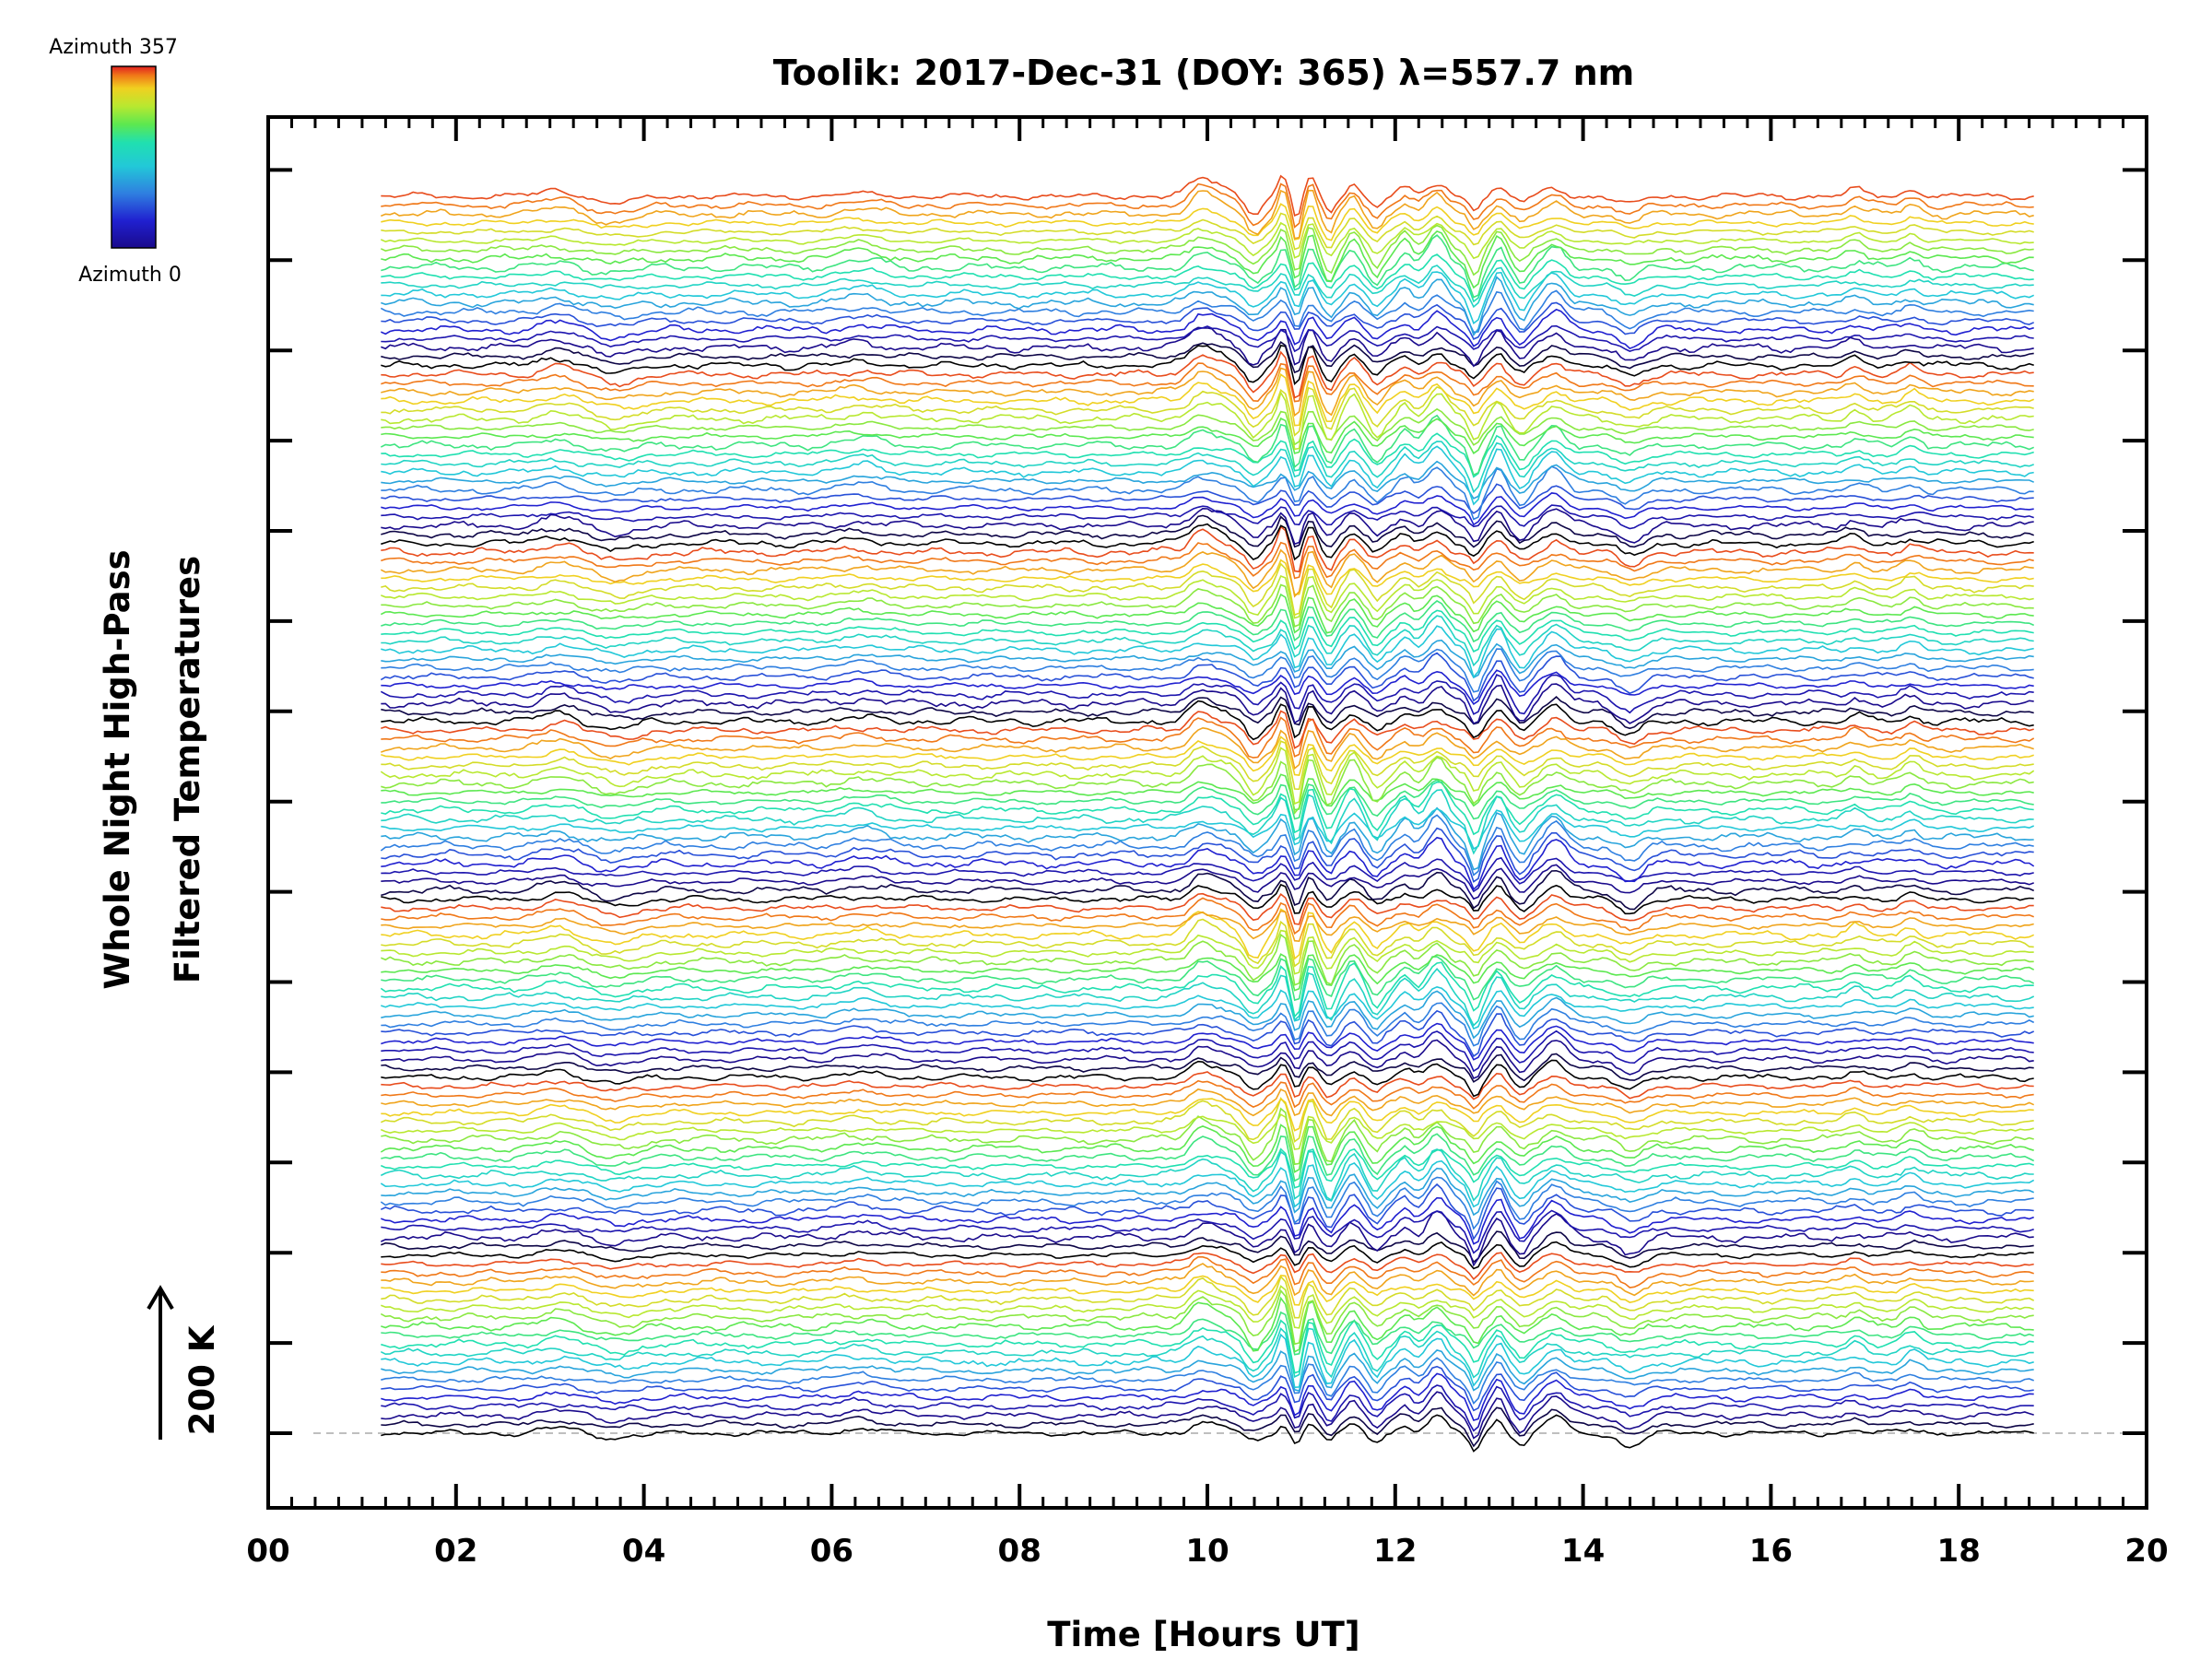 The image size is (2212, 1659). Describe the element at coordinates (2146, 1551) in the screenshot. I see `x-tick-label: 20` at that location.